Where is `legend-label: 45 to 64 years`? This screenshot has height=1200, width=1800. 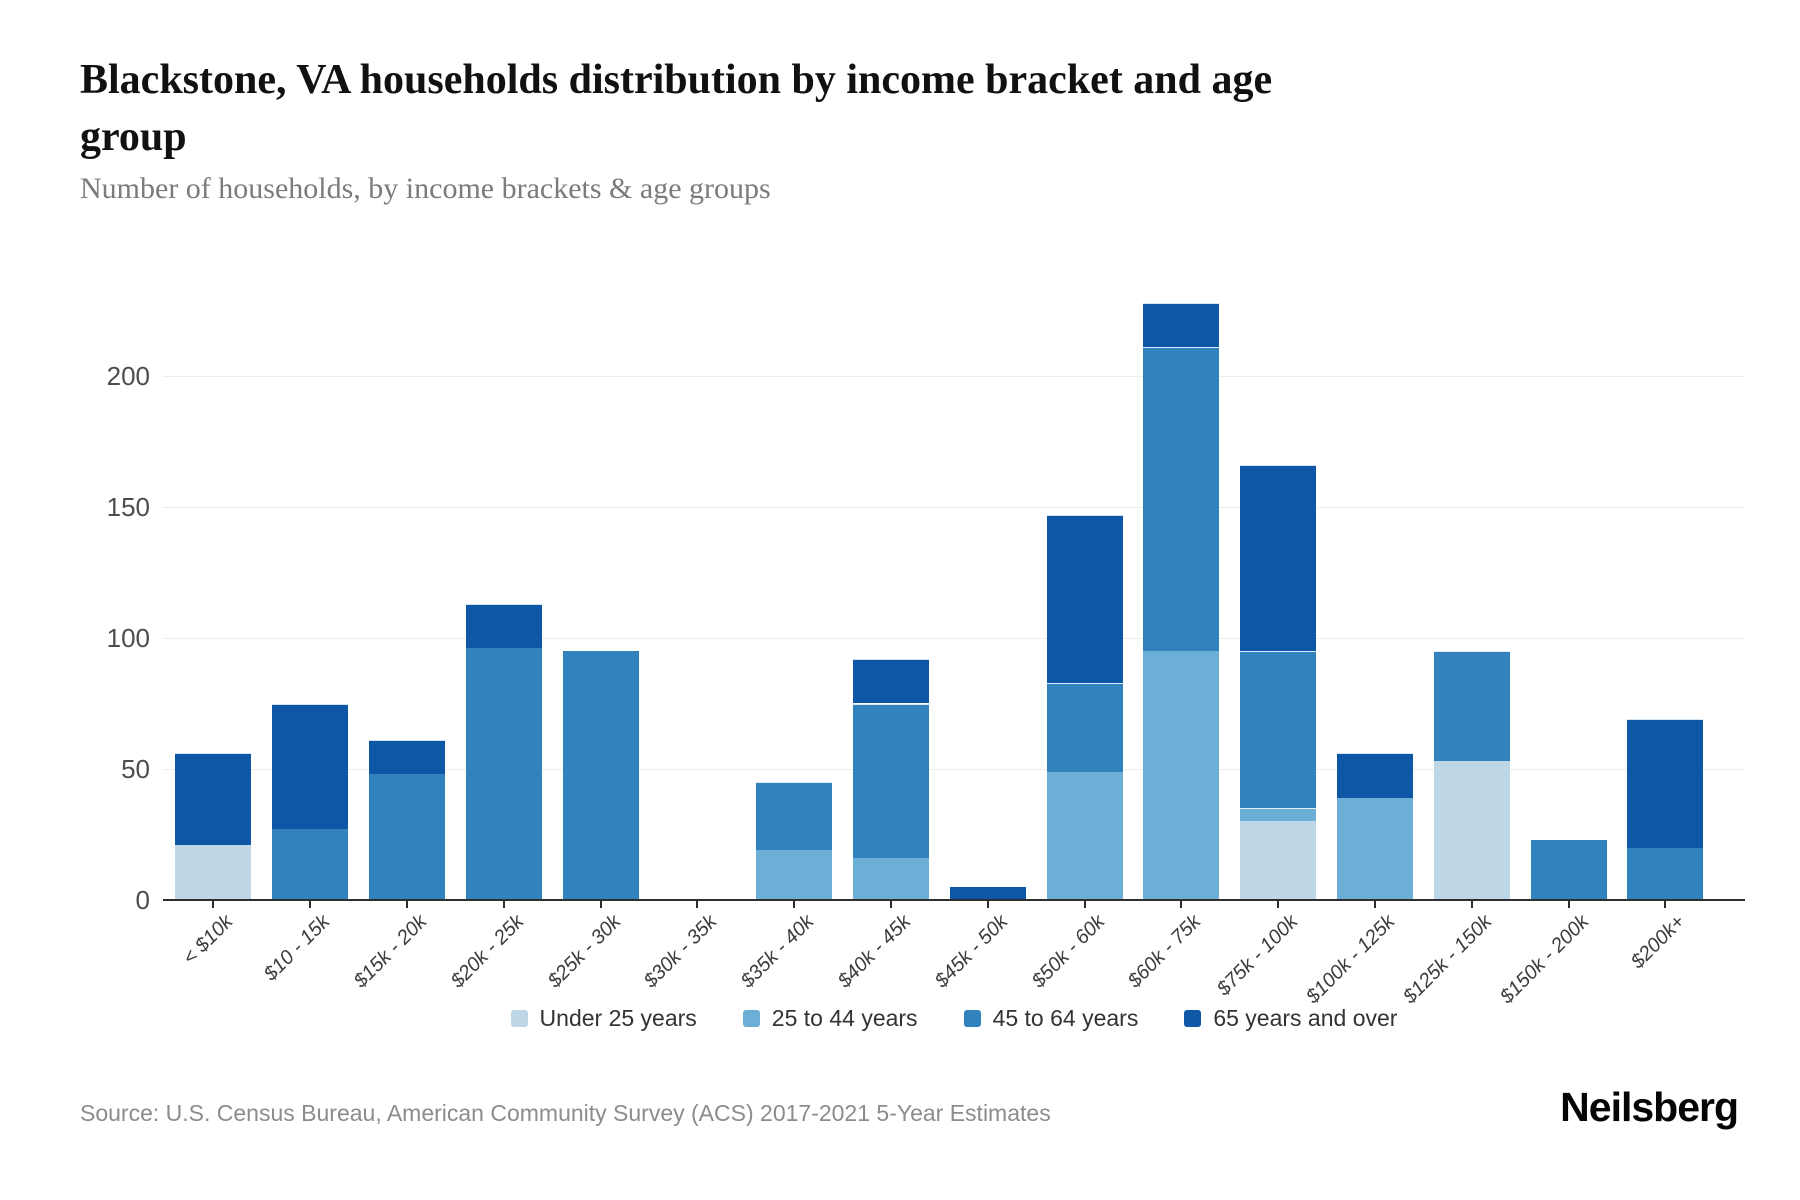
legend-label: 45 to 64 years is located at coordinates (1065, 1017).